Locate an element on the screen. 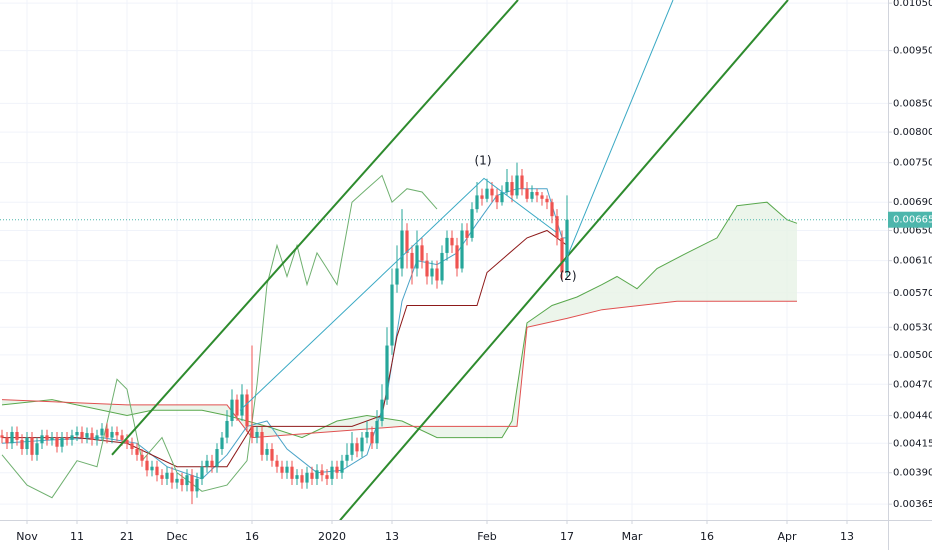  x-tick-label: Nov is located at coordinates (27, 536).